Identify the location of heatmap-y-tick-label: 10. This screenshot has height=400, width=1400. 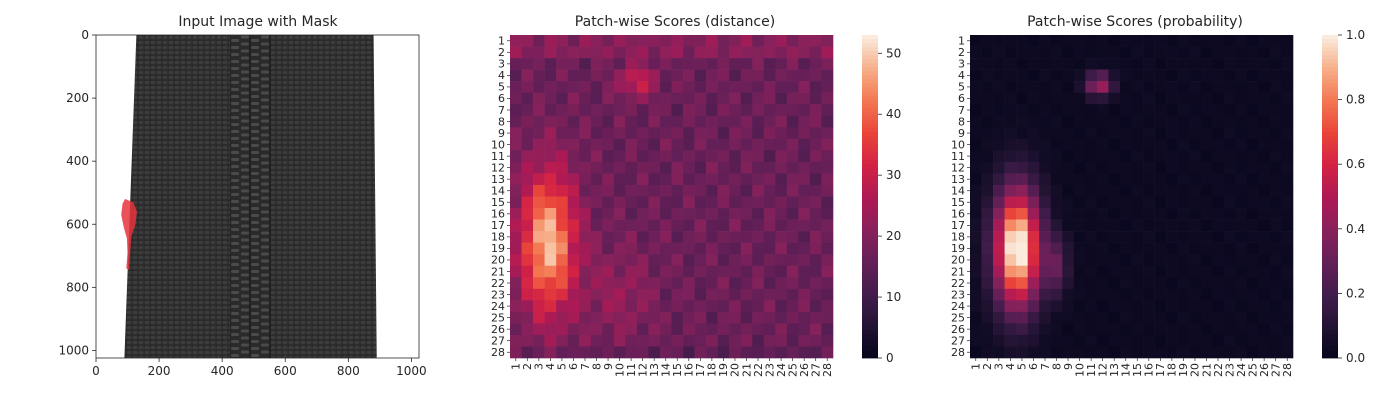
(498, 144).